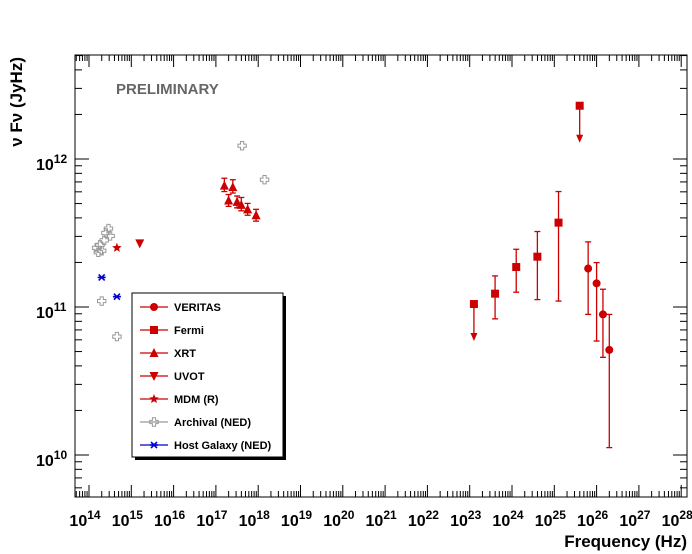 This screenshot has height=554, width=692. Describe the element at coordinates (223, 446) in the screenshot. I see `legend-label: Host Galaxy (NED)` at that location.